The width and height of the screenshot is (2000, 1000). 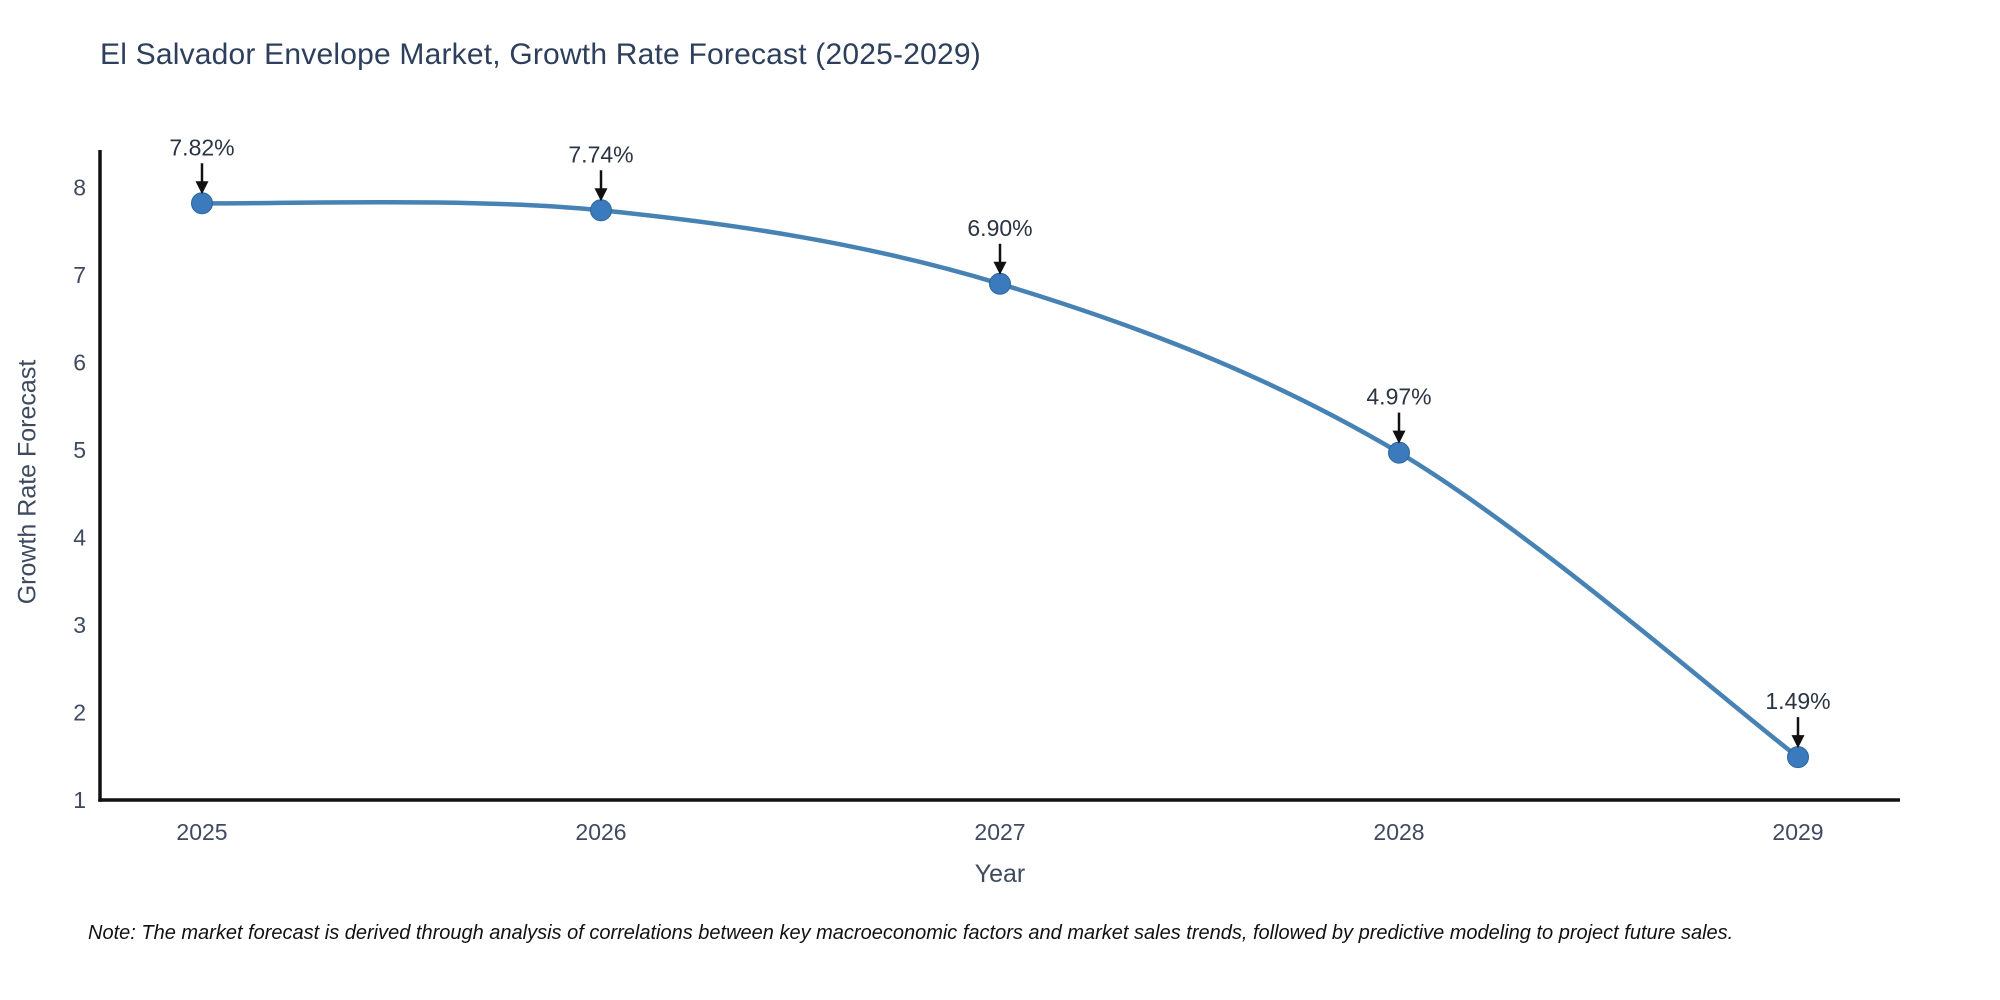 I want to click on y-tick-label: 4, so click(x=79, y=538).